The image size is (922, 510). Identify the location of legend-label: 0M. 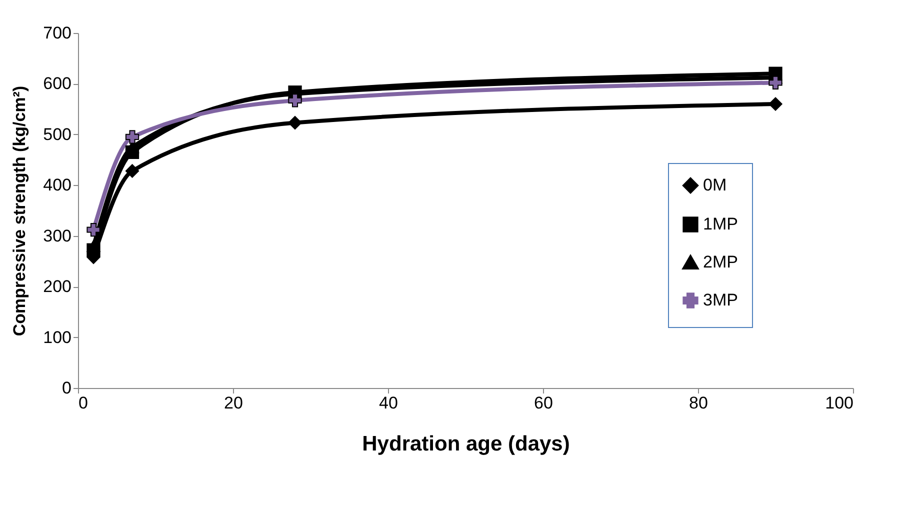
(715, 185).